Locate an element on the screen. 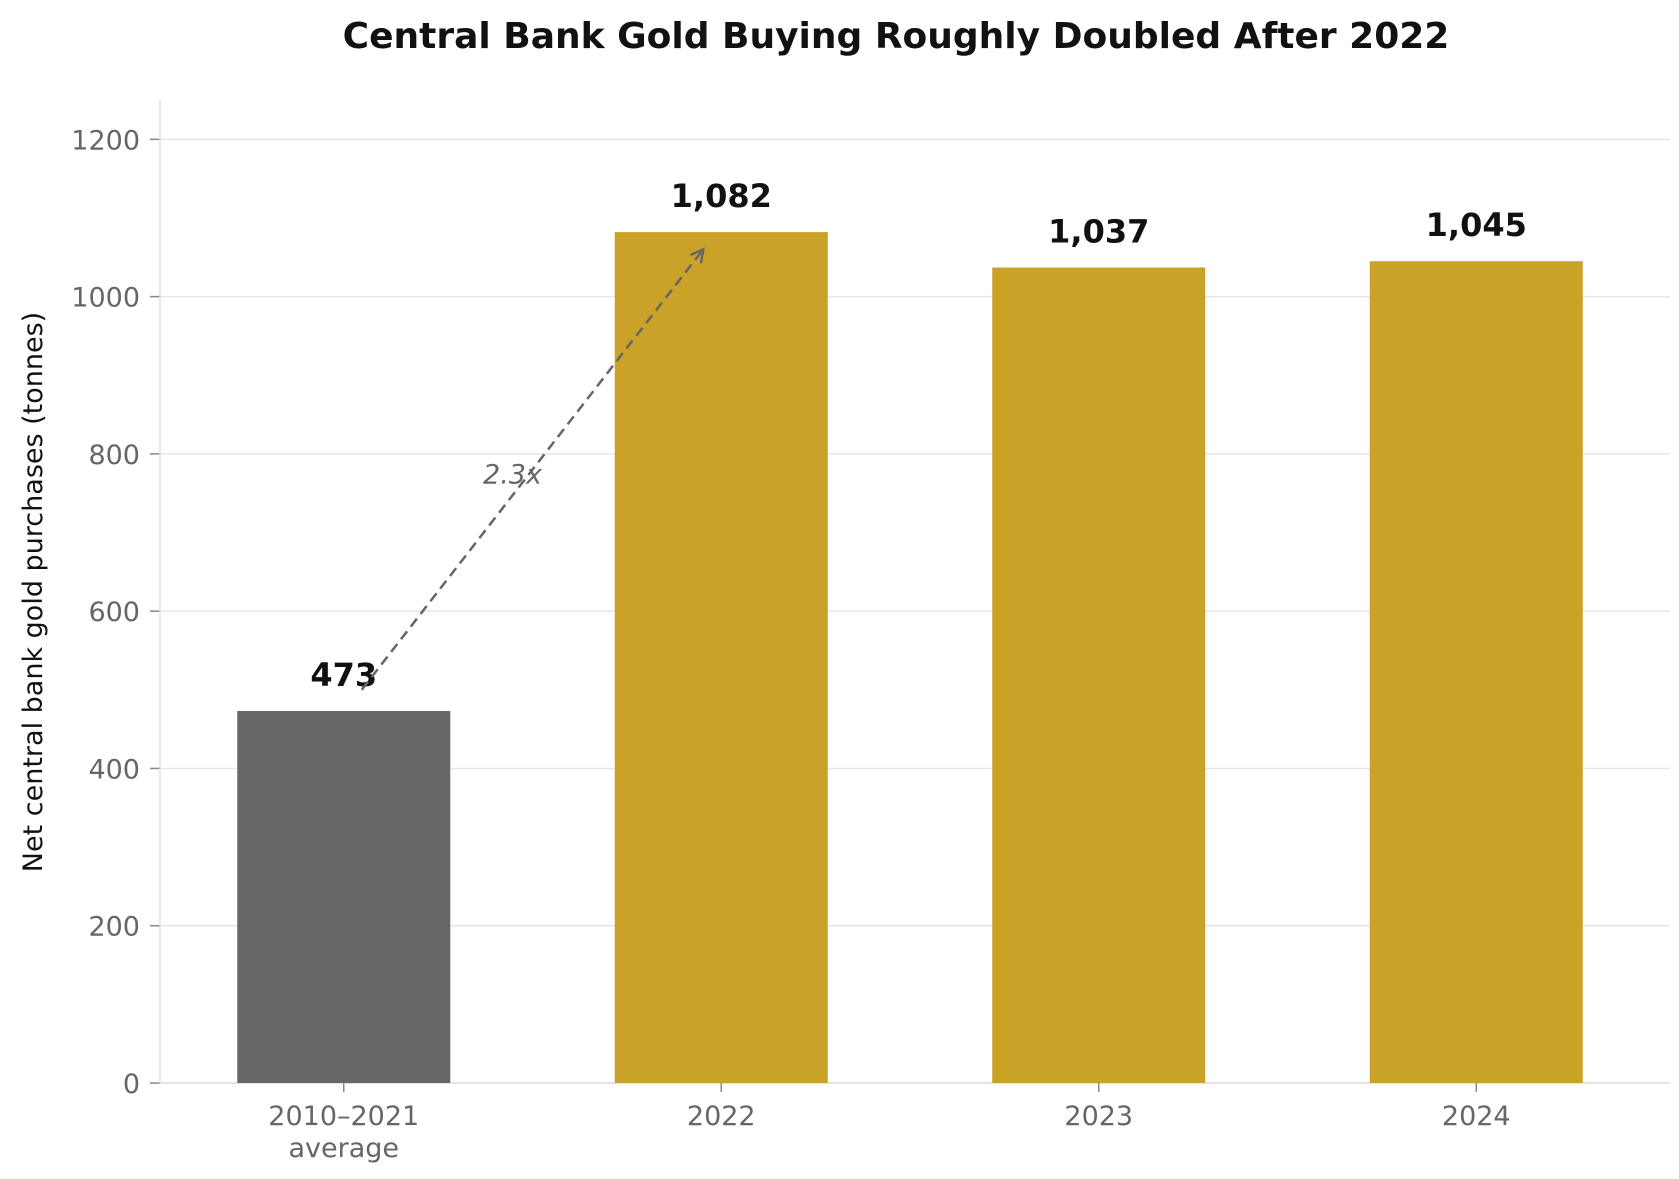 The height and width of the screenshot is (1179, 1679). y-tick-label: 400 is located at coordinates (114, 769).